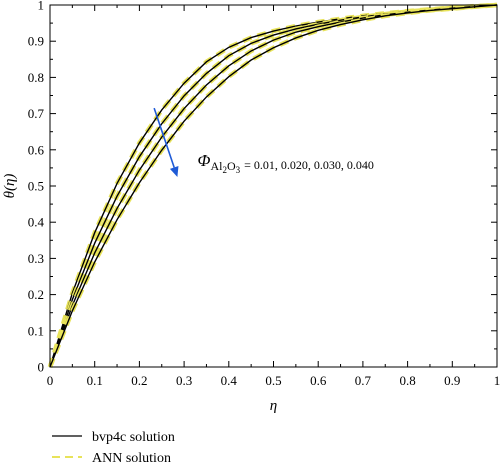  I want to click on x-axis-label: η, so click(273, 406).